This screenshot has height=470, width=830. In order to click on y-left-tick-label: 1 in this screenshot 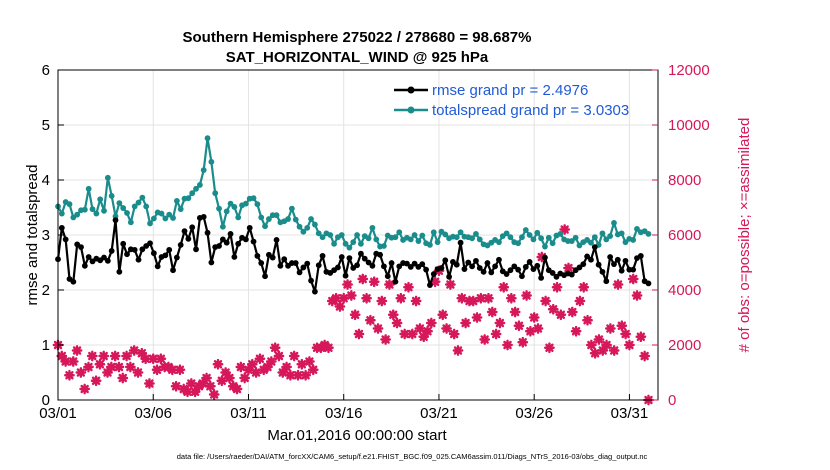, I will do `click(46, 345)`.